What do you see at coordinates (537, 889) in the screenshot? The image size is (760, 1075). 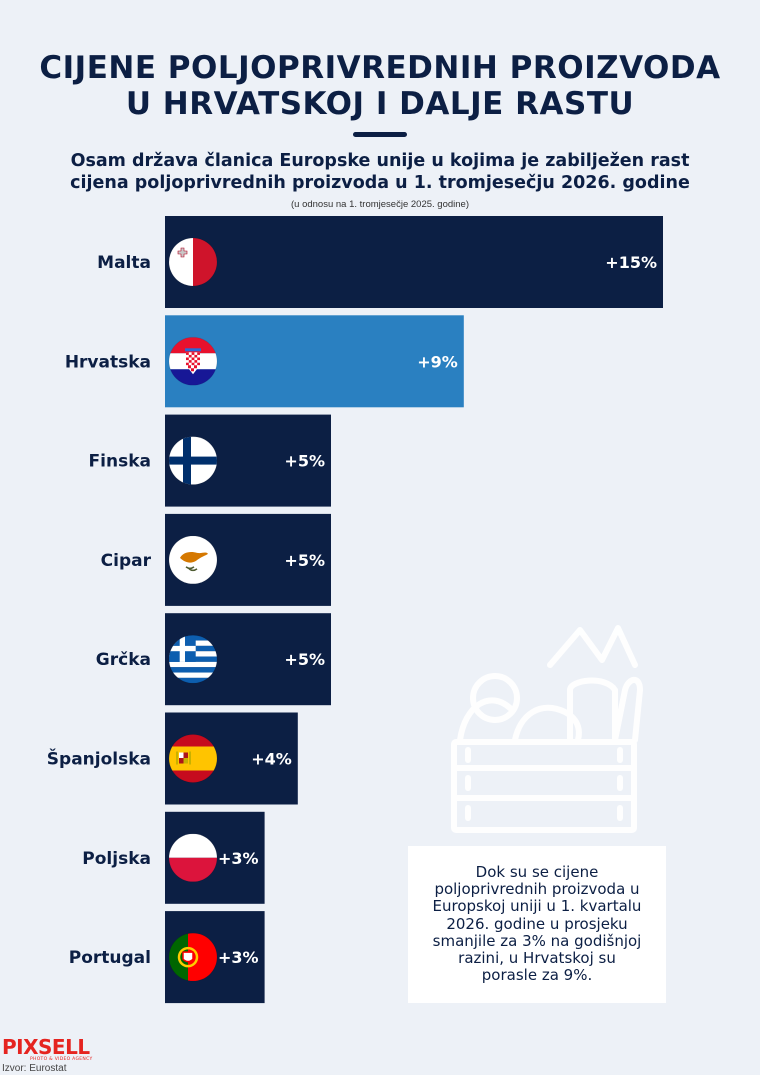 I see `info-line: poljoprivrednih proizvoda u` at bounding box center [537, 889].